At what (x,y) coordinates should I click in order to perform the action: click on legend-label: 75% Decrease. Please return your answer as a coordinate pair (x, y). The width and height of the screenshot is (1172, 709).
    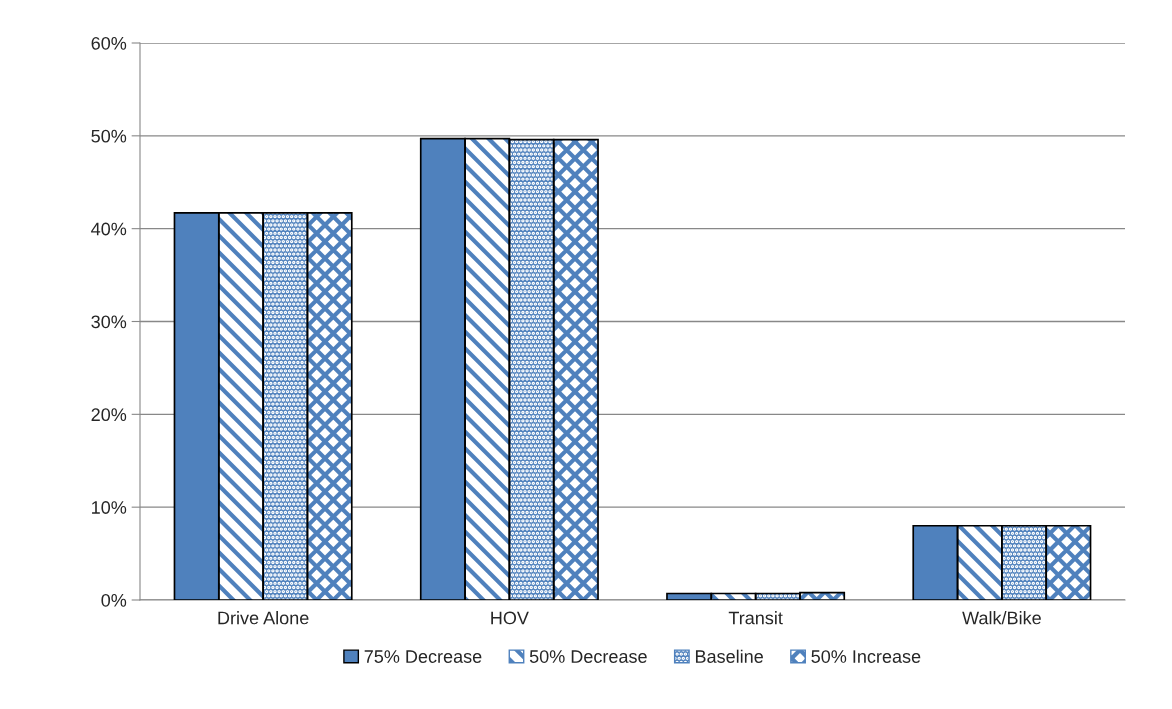
    Looking at the image, I should click on (423, 656).